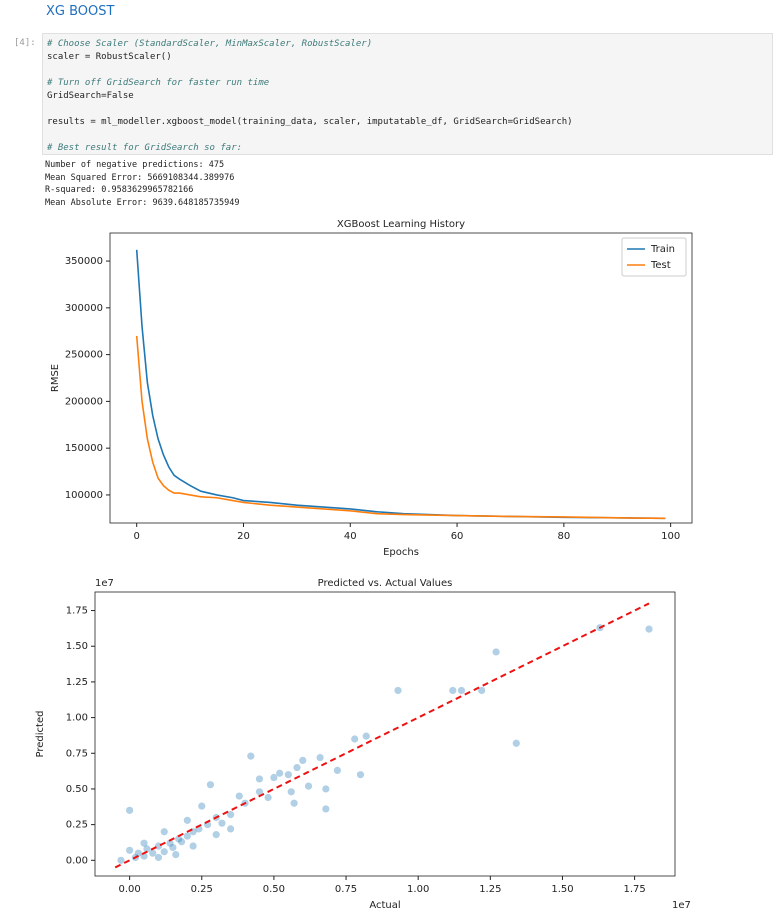 The height and width of the screenshot is (918, 775). I want to click on x-axis-label: Epochs, so click(401, 552).